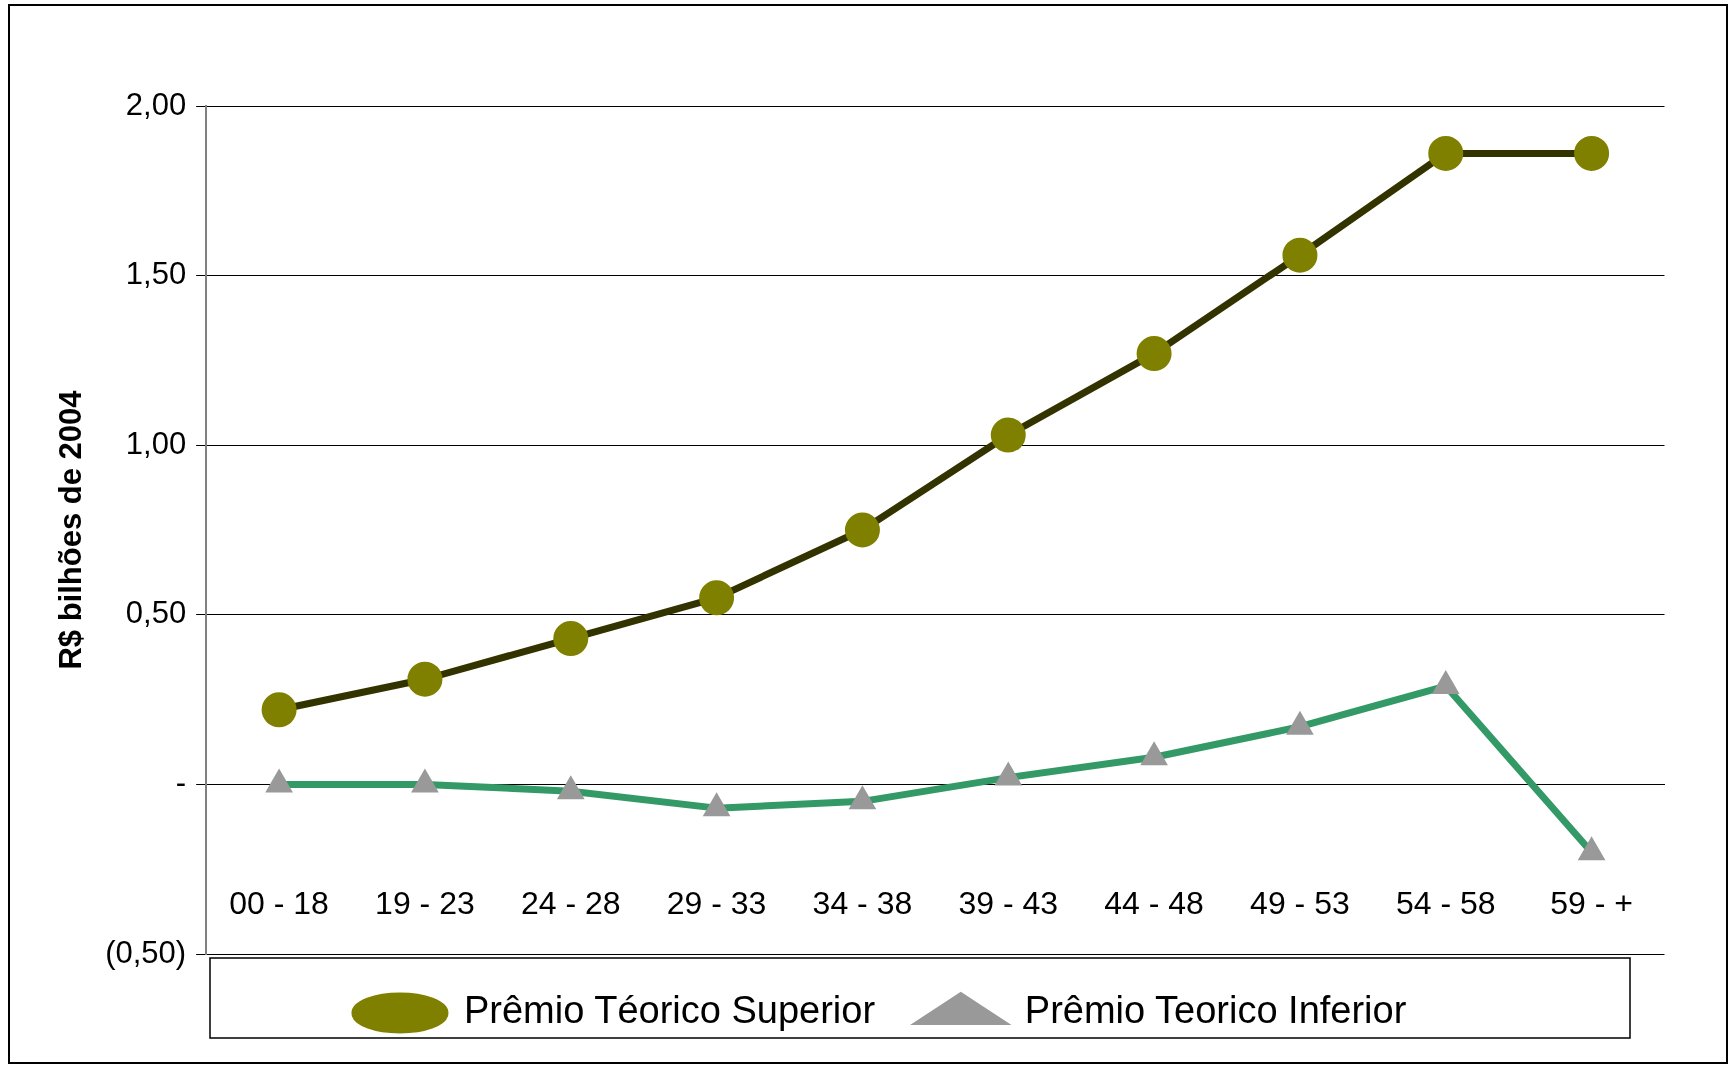 This screenshot has width=1736, height=1071. What do you see at coordinates (669, 1010) in the screenshot?
I see `legend-label: Prêmio Téorico Superior` at bounding box center [669, 1010].